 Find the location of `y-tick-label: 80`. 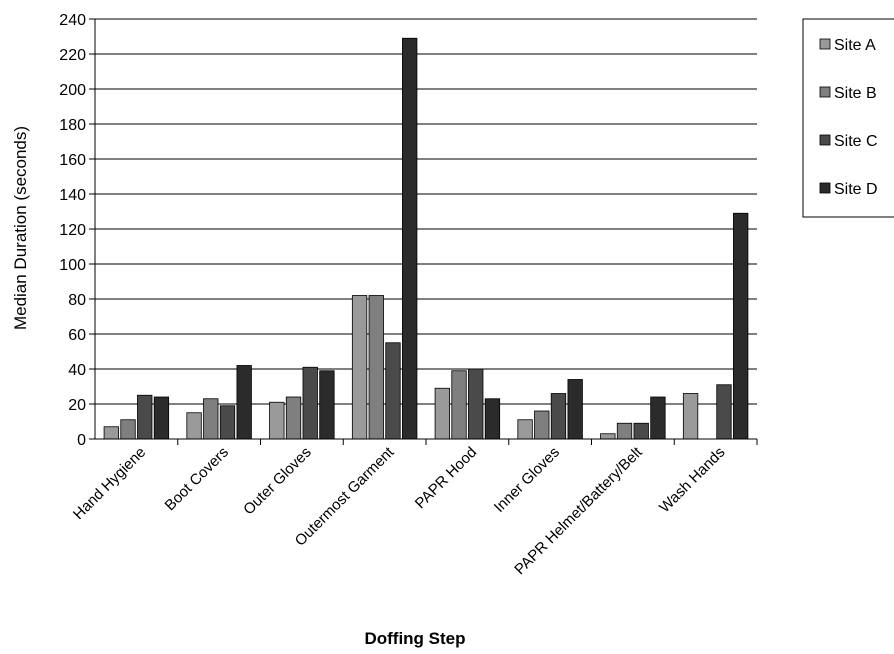

y-tick-label: 80 is located at coordinates (77, 300).